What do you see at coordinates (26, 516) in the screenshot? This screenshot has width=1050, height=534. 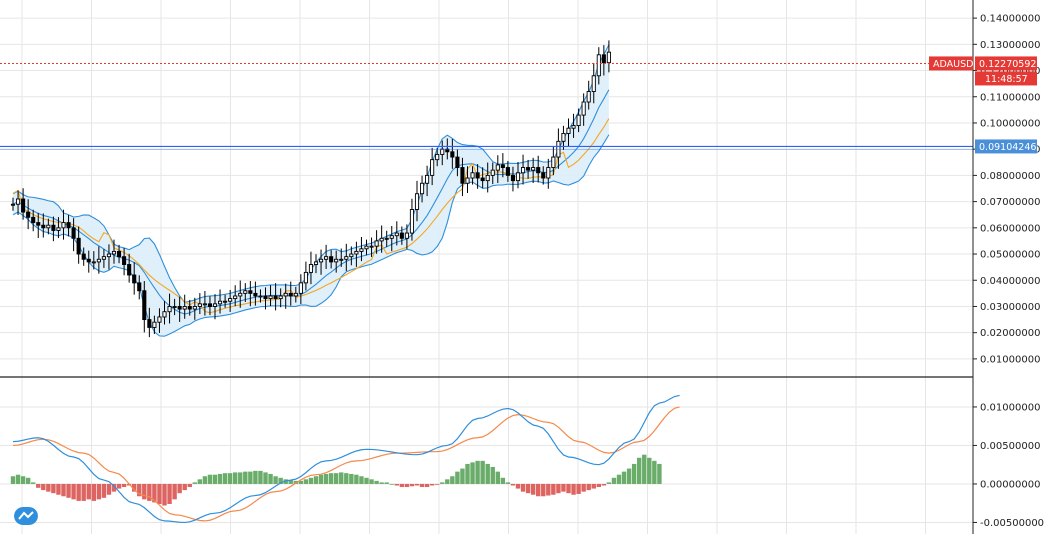 I see `tradingview-logo-icon` at bounding box center [26, 516].